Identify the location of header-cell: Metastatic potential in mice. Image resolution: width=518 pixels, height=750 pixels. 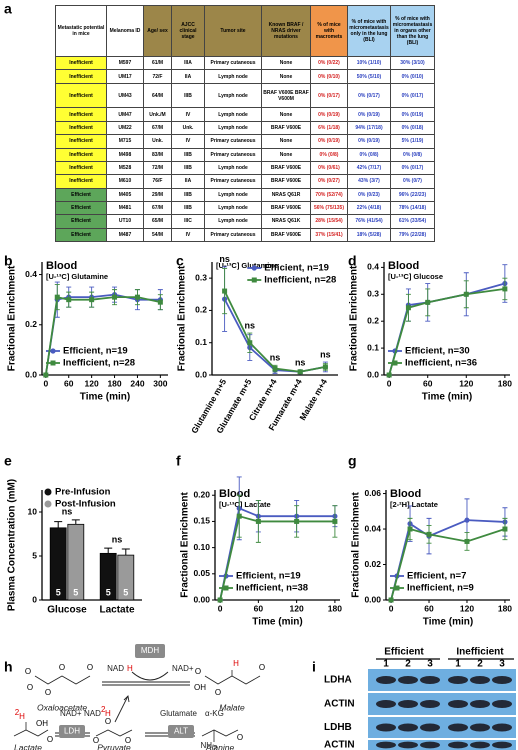
(81, 31).